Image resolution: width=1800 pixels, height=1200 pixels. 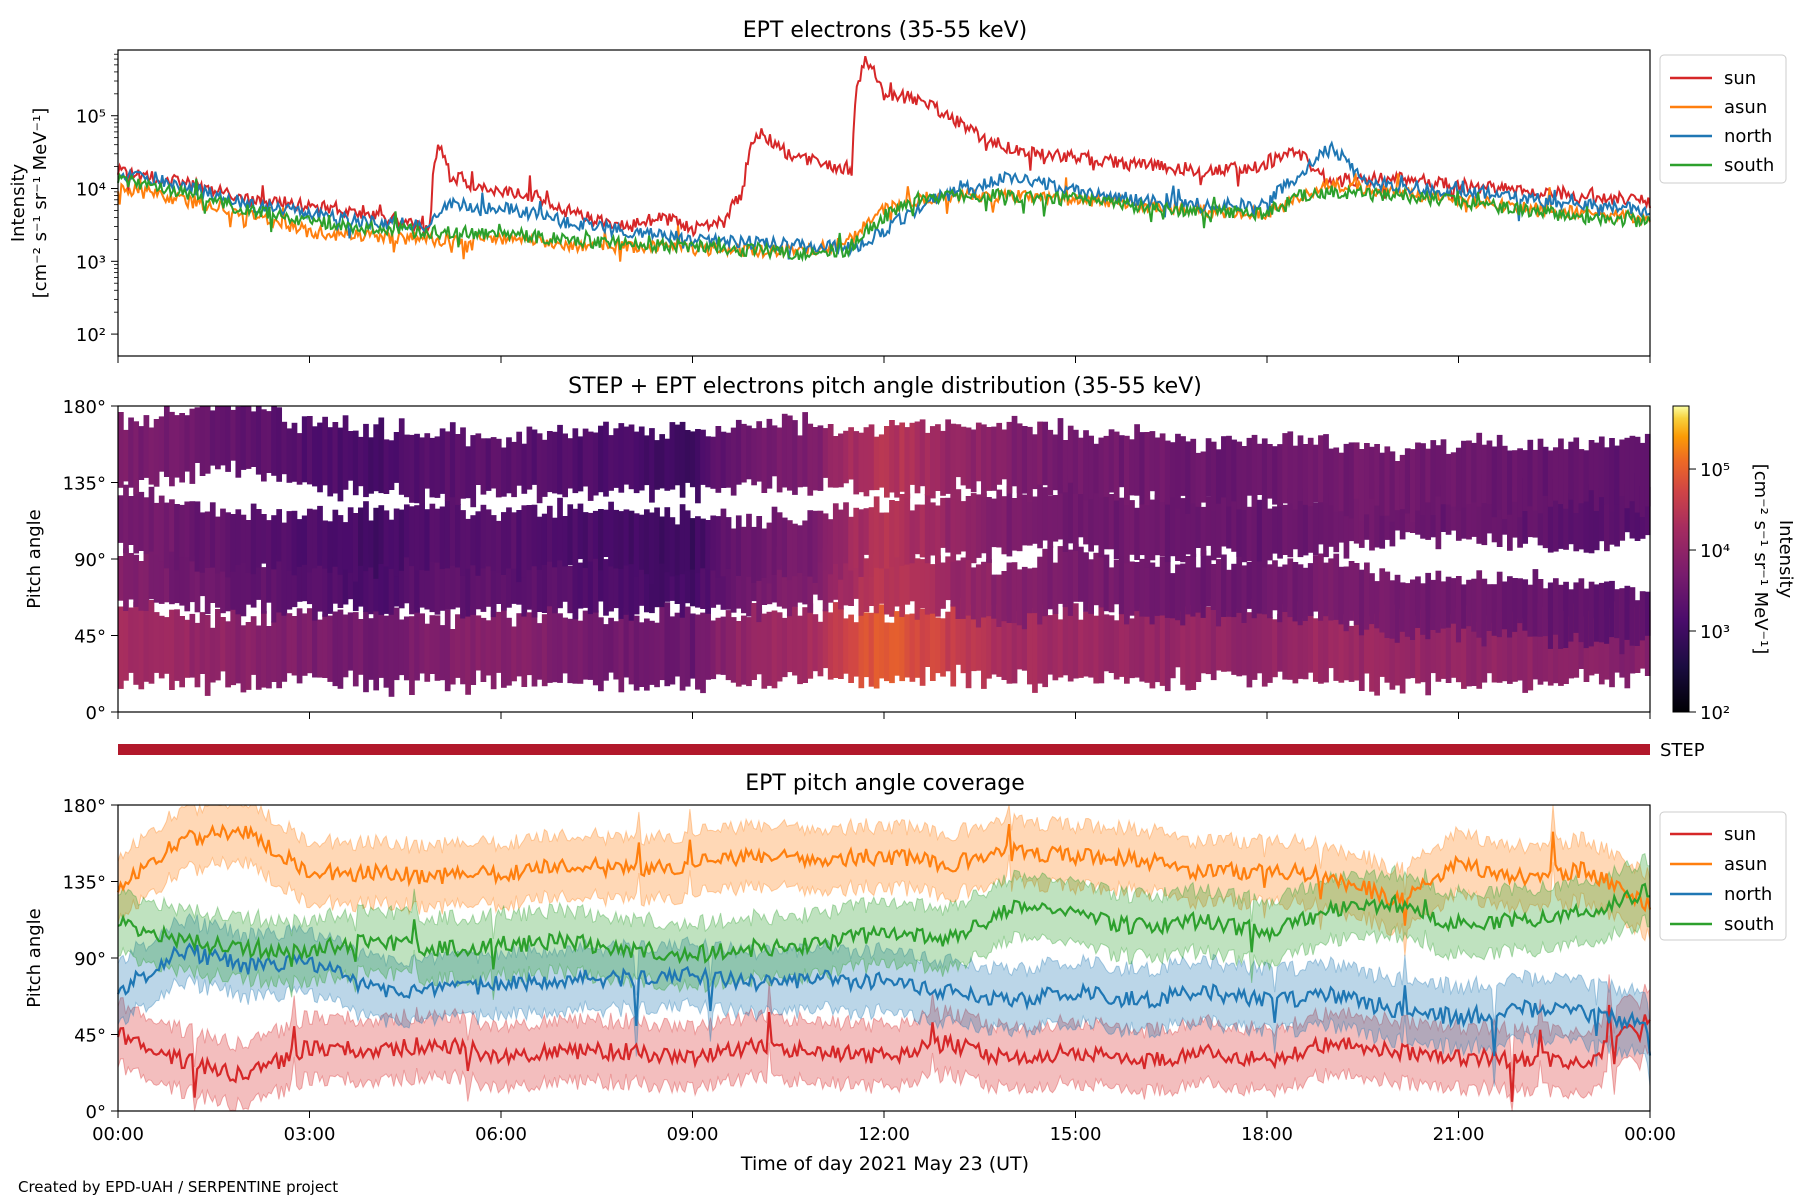 I want to click on intensity-ylabel: Intensity, so click(x=18, y=202).